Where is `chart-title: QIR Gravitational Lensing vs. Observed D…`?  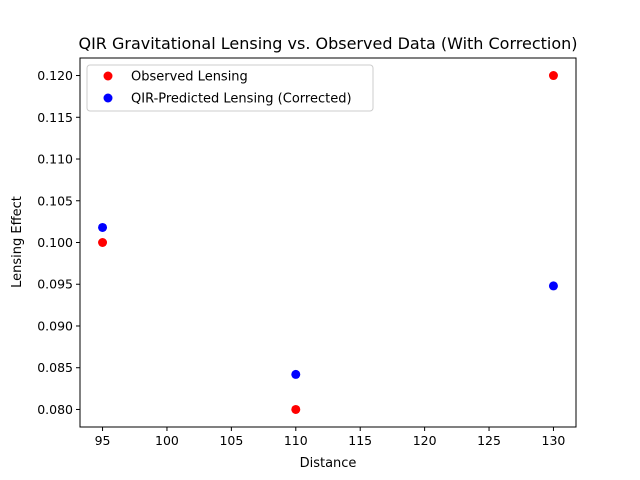
chart-title: QIR Gravitational Lensing vs. Observed D… is located at coordinates (327, 43).